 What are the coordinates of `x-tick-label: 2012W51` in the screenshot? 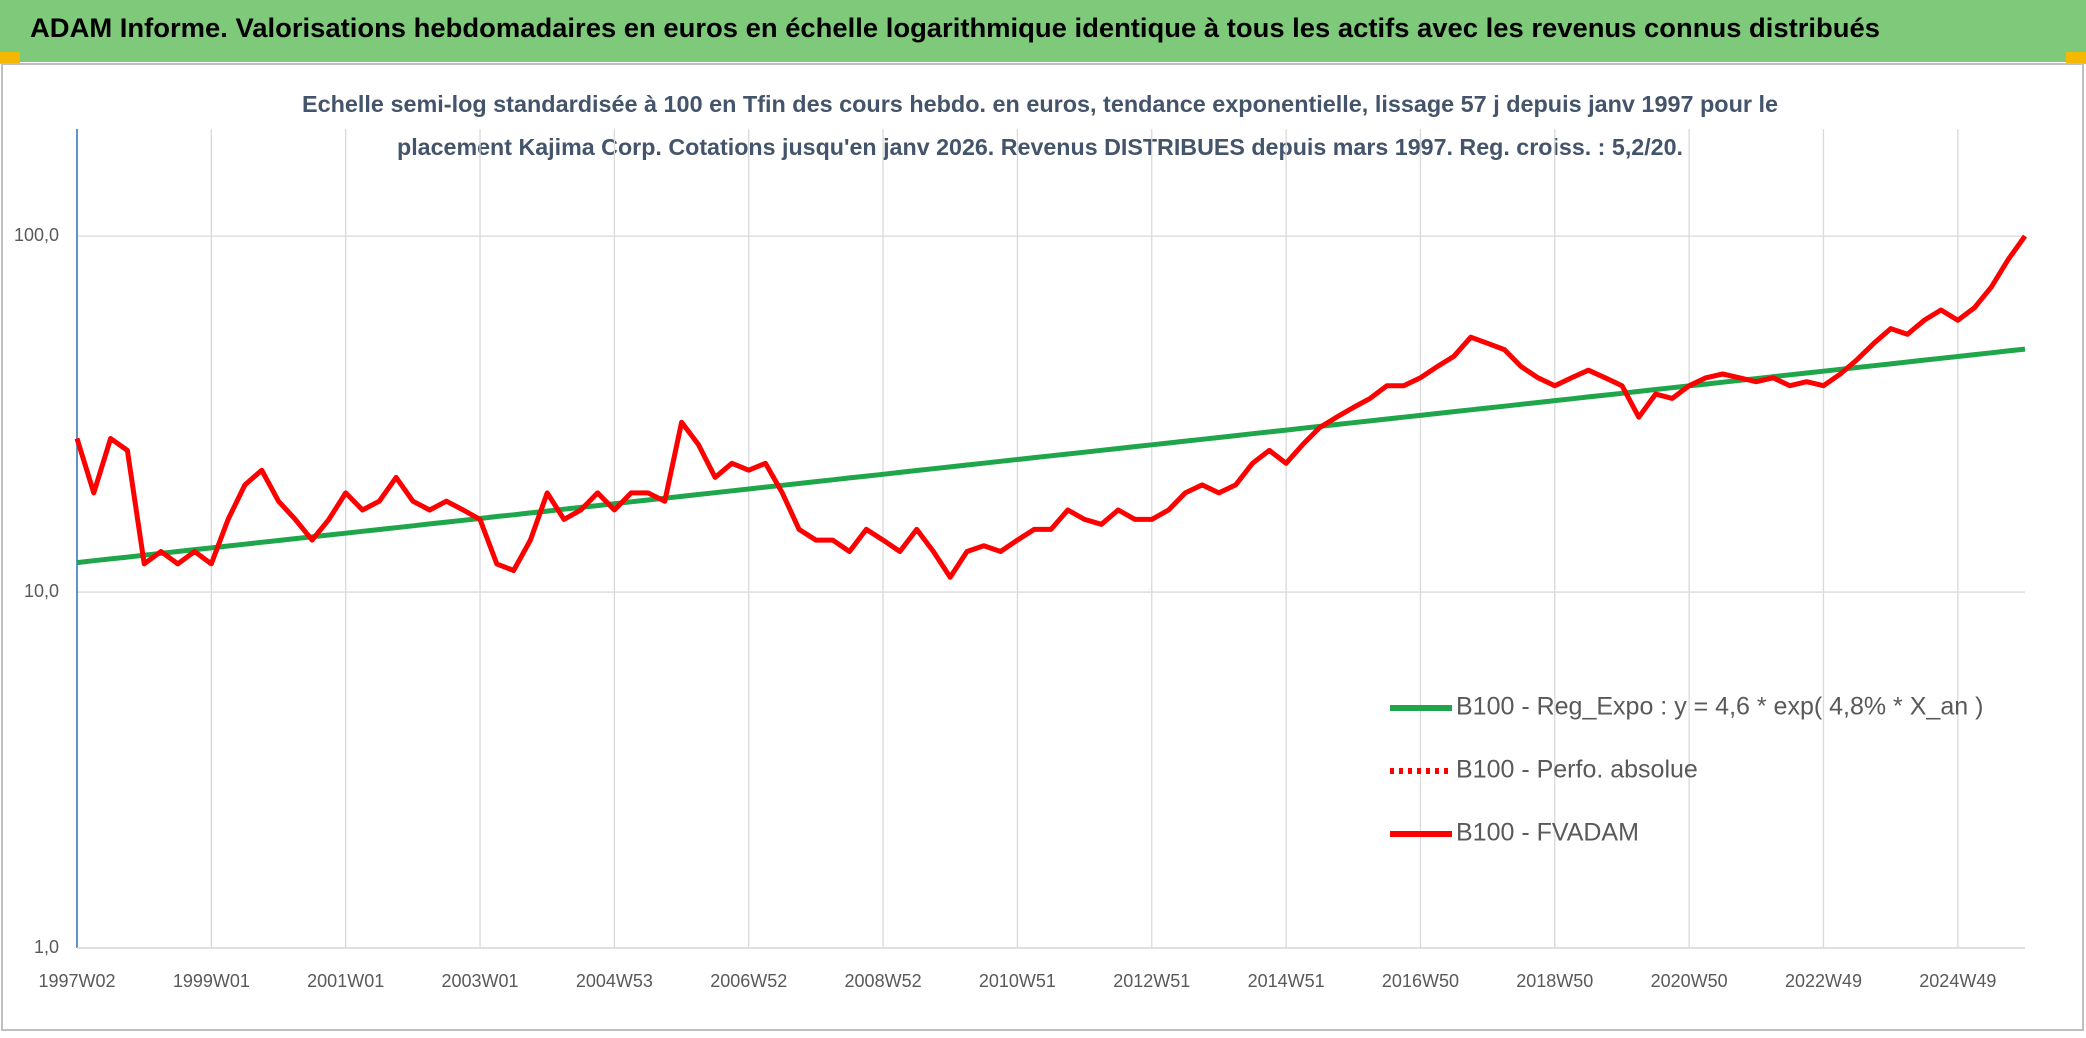 It's located at (1151, 981).